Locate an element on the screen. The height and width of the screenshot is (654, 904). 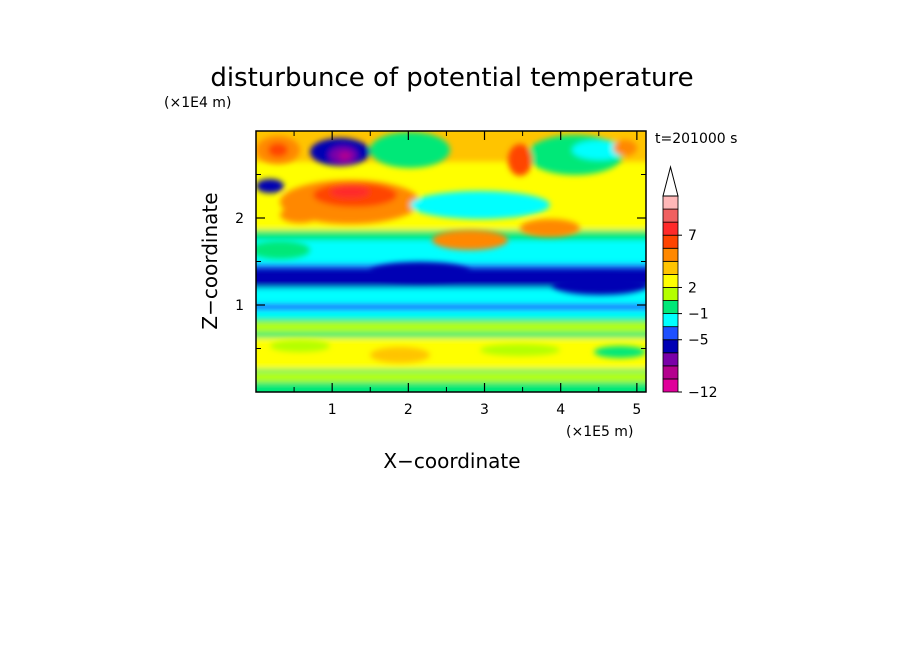
layer-lime-mid is located at coordinates (451, 327).